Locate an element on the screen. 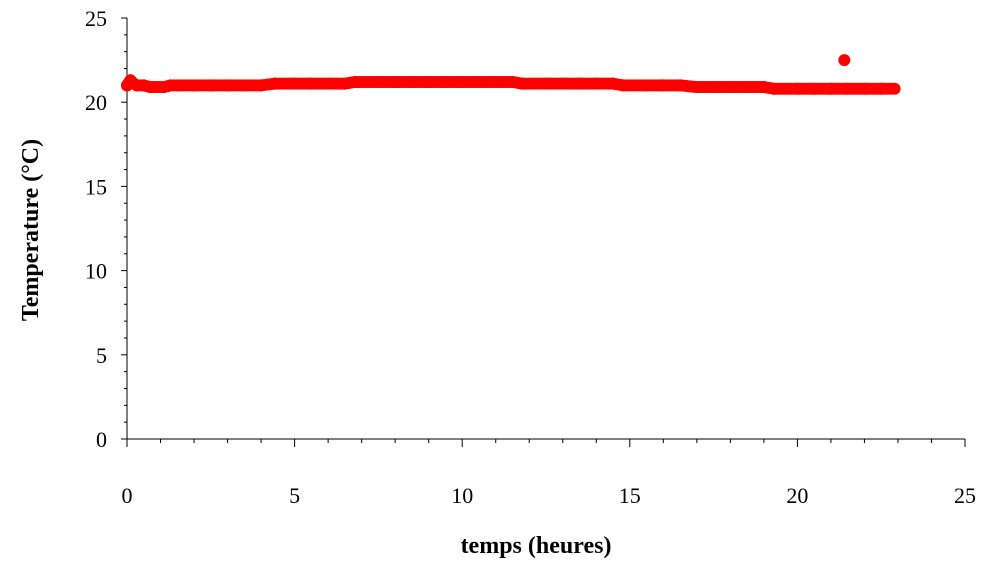 This screenshot has height=561, width=982. x-tick-label: 10 is located at coordinates (462, 495).